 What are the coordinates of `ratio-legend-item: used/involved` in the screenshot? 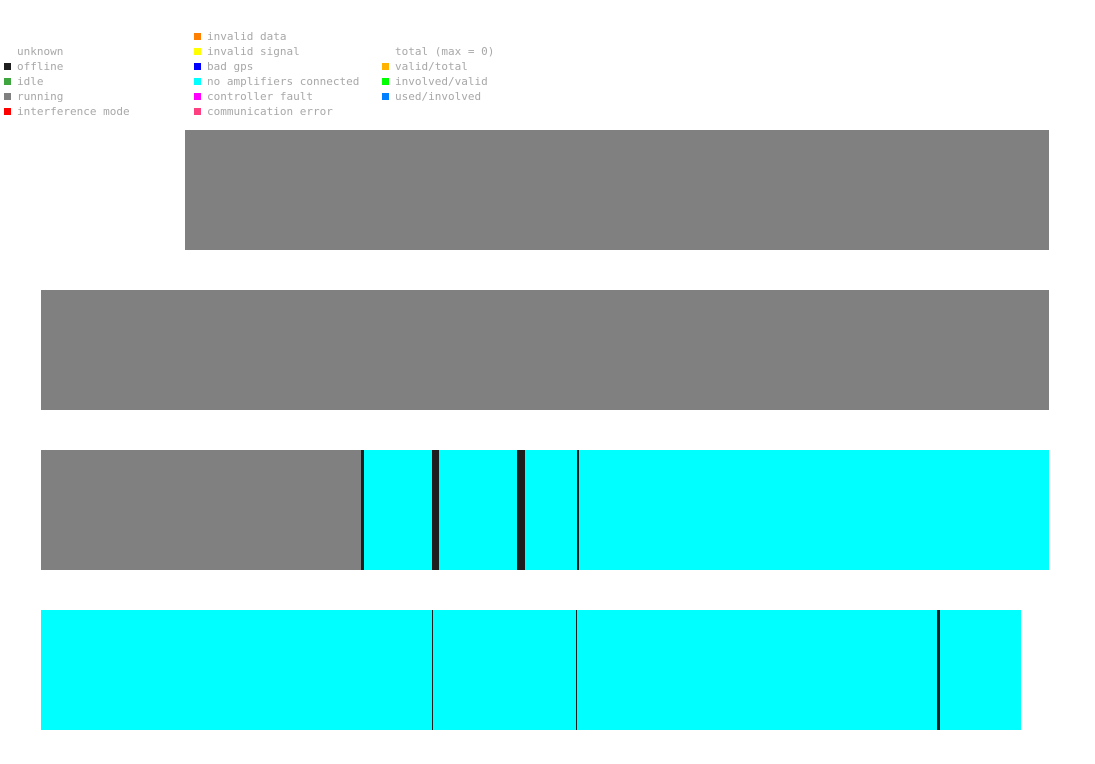 It's located at (462, 96).